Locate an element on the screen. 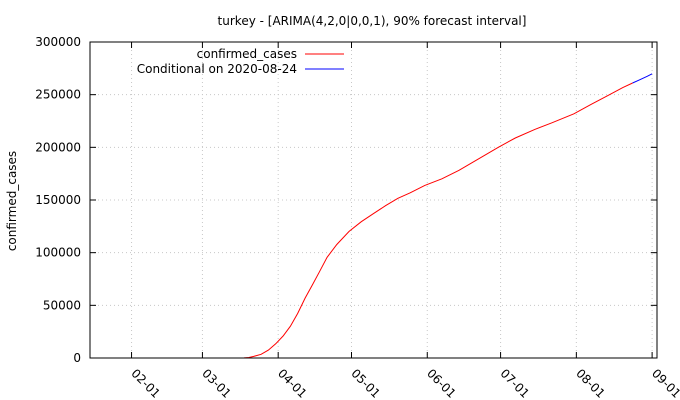 Image resolution: width=680 pixels, height=400 pixels. y-tick-label: 200000 is located at coordinates (58, 147).